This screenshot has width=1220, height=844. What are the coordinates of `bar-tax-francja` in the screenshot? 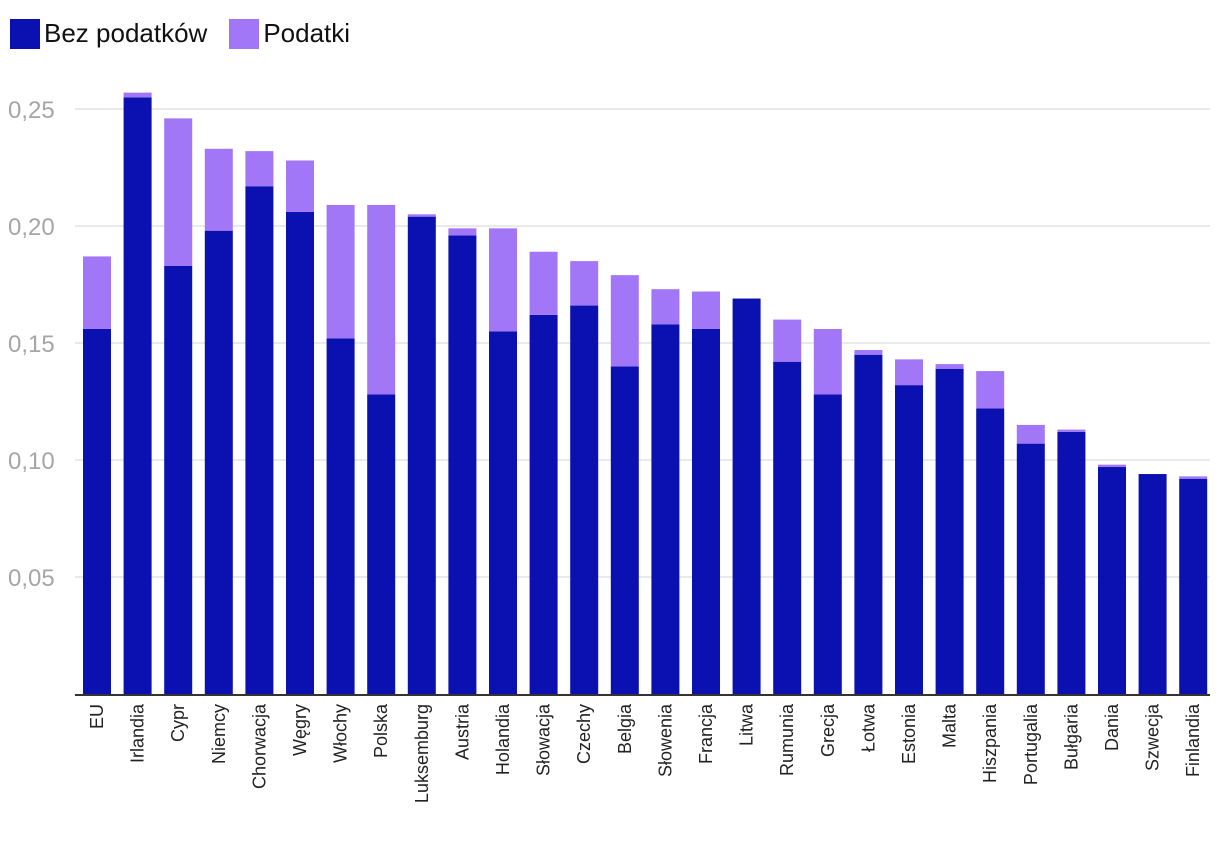 It's located at (706, 310).